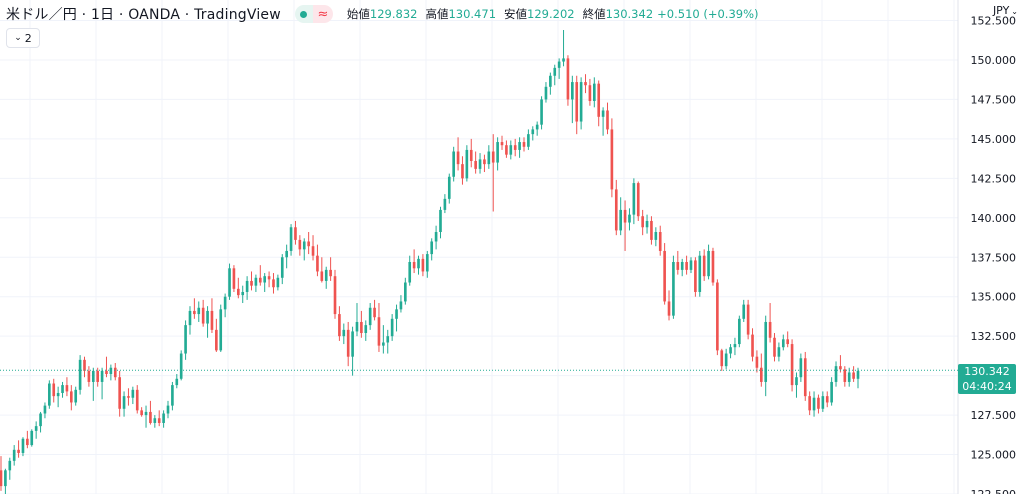 The image size is (1024, 494). Describe the element at coordinates (994, 455) in the screenshot. I see `price-tick-label: 125.000` at that location.